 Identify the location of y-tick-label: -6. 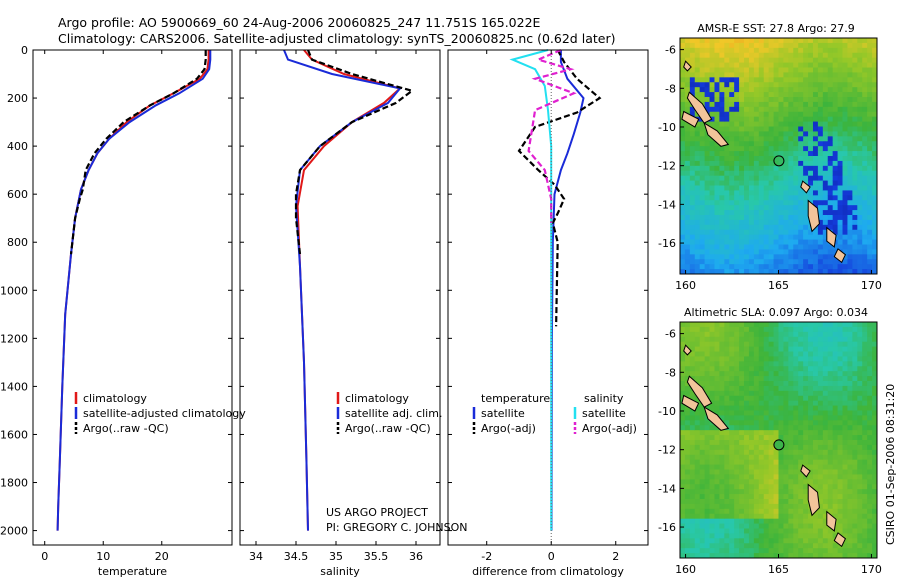
(670, 334).